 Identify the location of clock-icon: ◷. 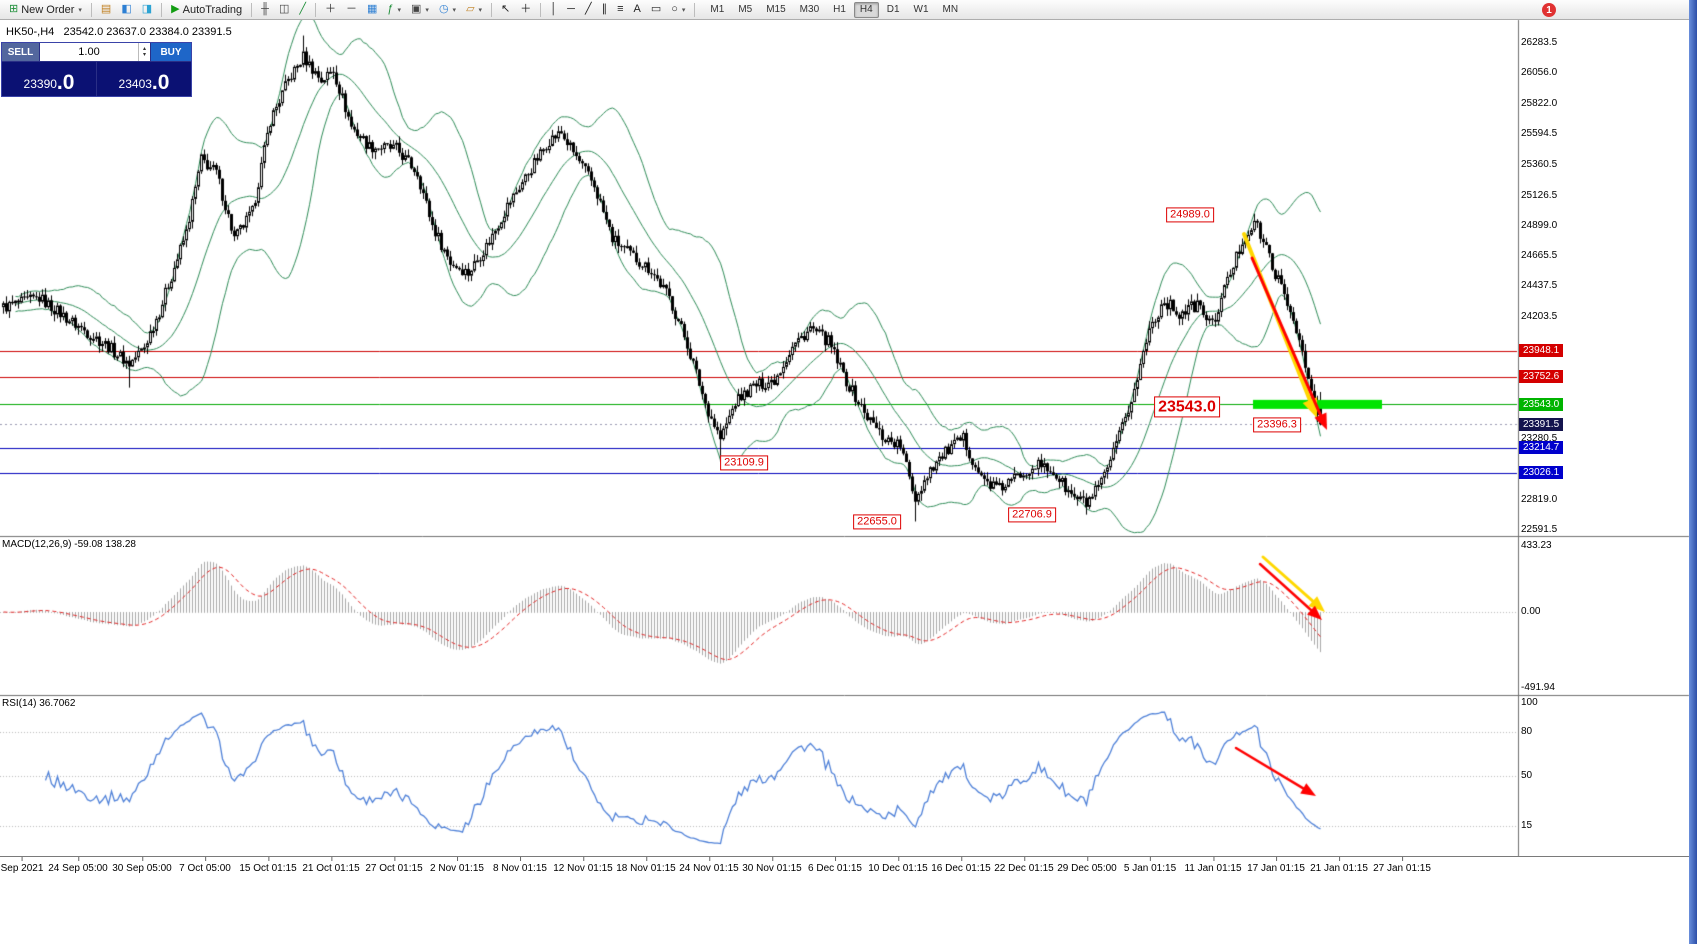
(443, 9).